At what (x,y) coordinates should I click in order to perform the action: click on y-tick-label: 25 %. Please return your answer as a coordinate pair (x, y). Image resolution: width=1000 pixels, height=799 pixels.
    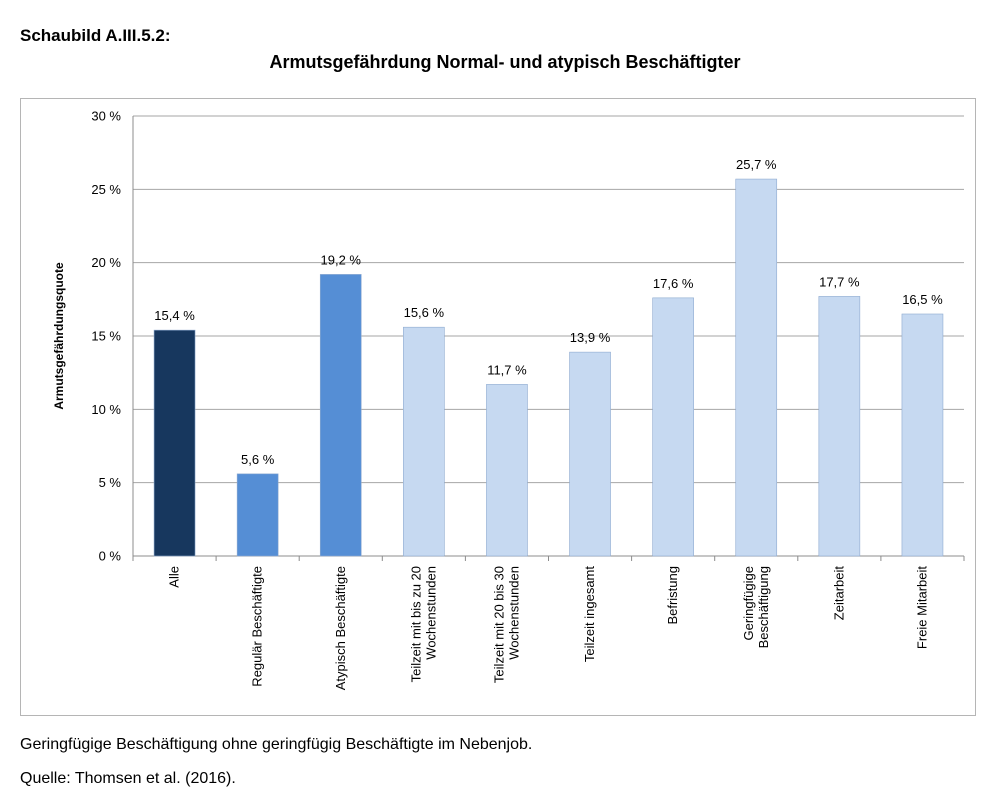
    Looking at the image, I should click on (106, 189).